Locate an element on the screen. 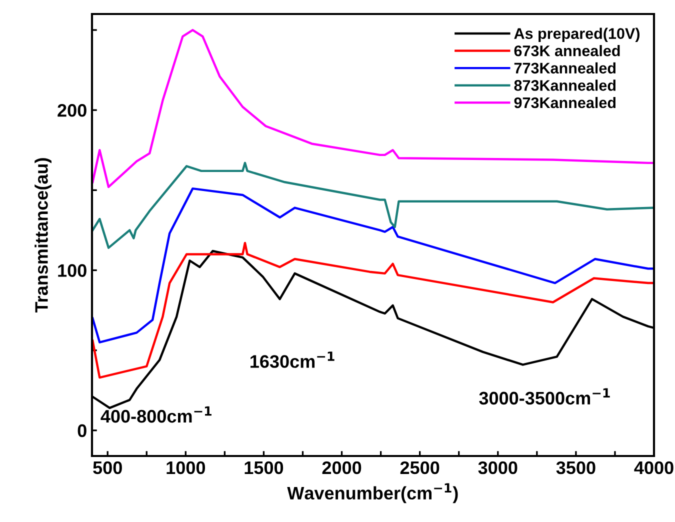 The image size is (675, 522). x-tick-label: 500 is located at coordinates (107, 467).